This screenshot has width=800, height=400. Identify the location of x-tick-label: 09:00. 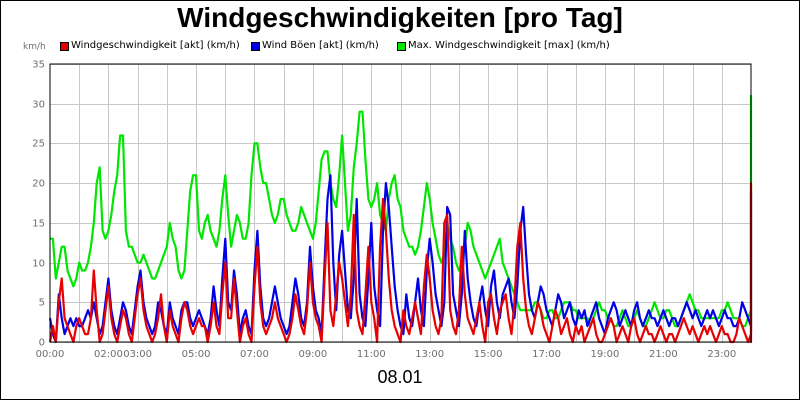
(312, 354).